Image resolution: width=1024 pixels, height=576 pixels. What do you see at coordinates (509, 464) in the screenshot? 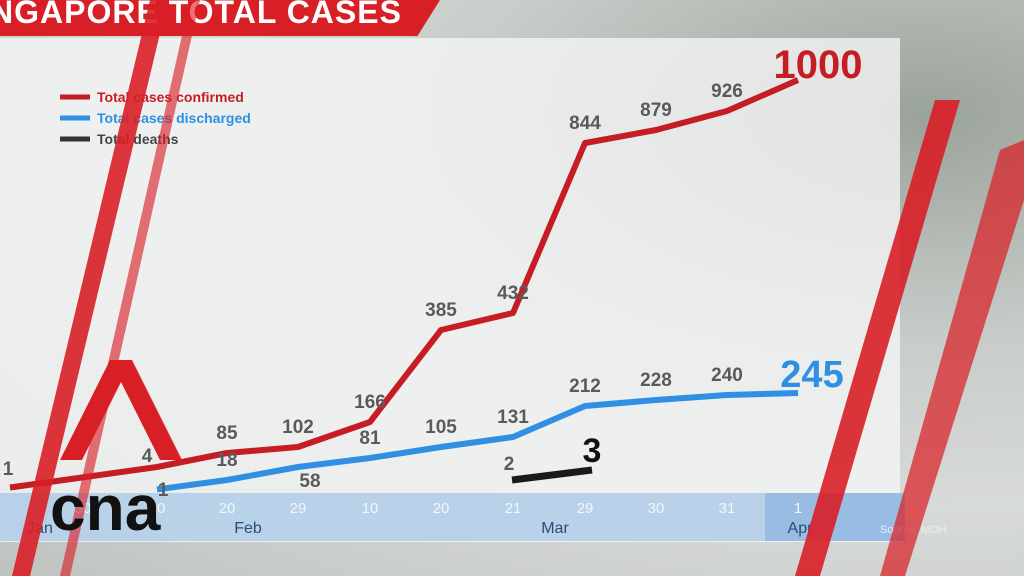
I see `data-label: 2` at bounding box center [509, 464].